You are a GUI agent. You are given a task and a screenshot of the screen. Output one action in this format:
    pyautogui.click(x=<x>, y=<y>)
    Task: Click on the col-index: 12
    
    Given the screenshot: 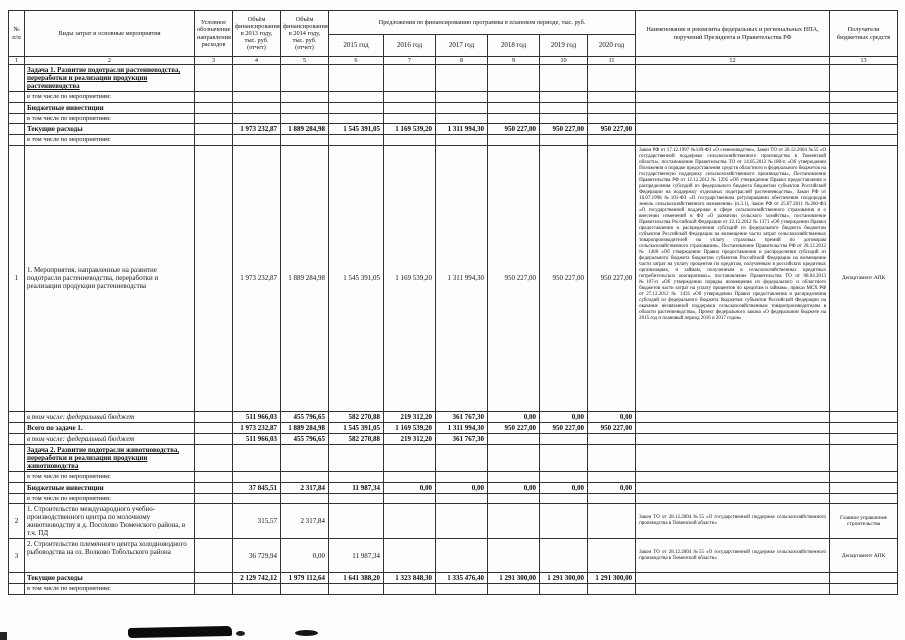 What is the action you would take?
    pyautogui.click(x=733, y=60)
    